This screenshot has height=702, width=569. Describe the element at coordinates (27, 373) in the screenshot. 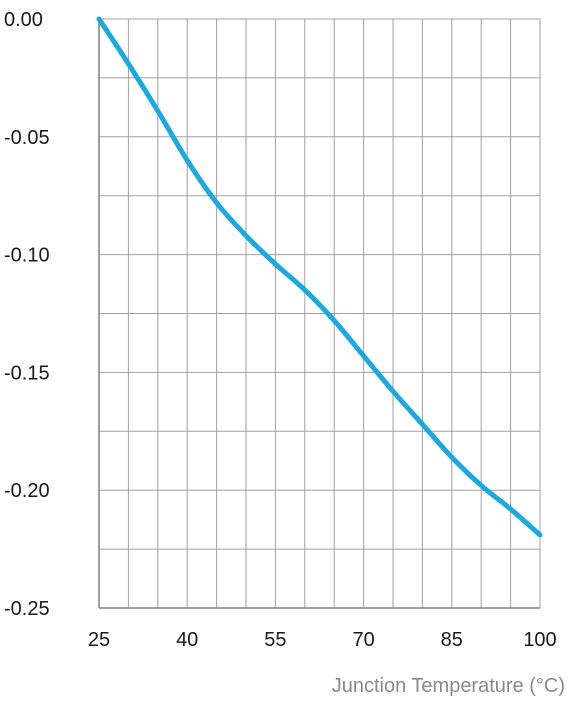

I see `y-tick-label: -0.15` at that location.